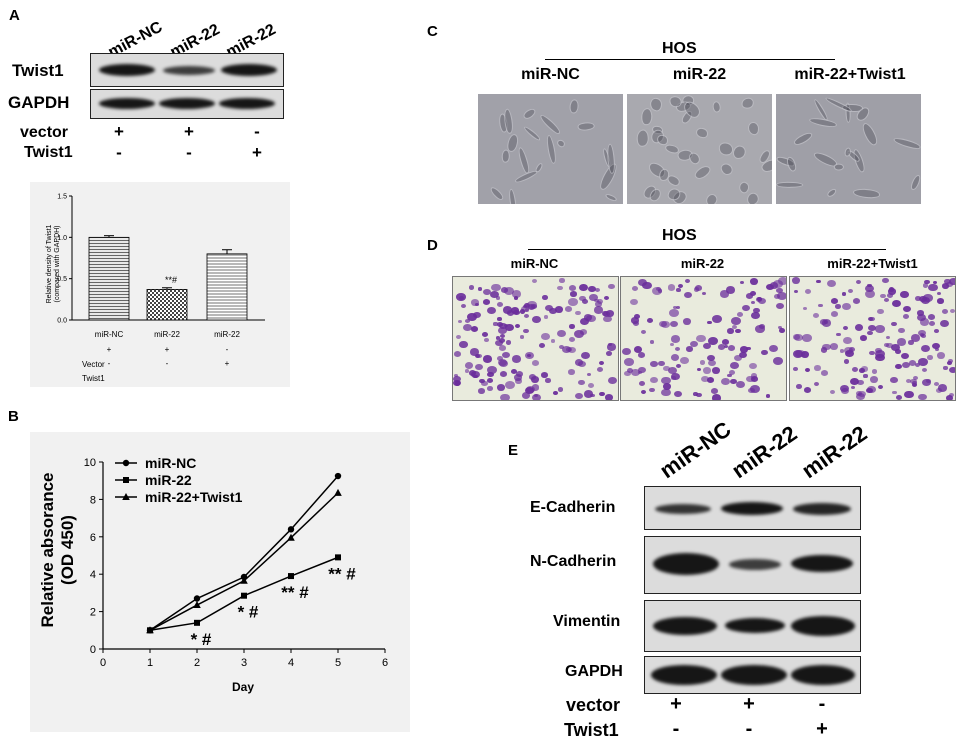 The width and height of the screenshot is (957, 745). What do you see at coordinates (167, 334) in the screenshot?
I see `x-category-label: miR-22` at bounding box center [167, 334].